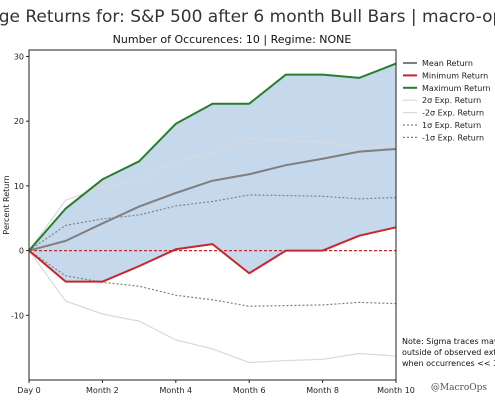 The height and width of the screenshot is (400, 495). Describe the element at coordinates (459, 388) in the screenshot. I see `macroops-watermark: @MacroOps` at that location.